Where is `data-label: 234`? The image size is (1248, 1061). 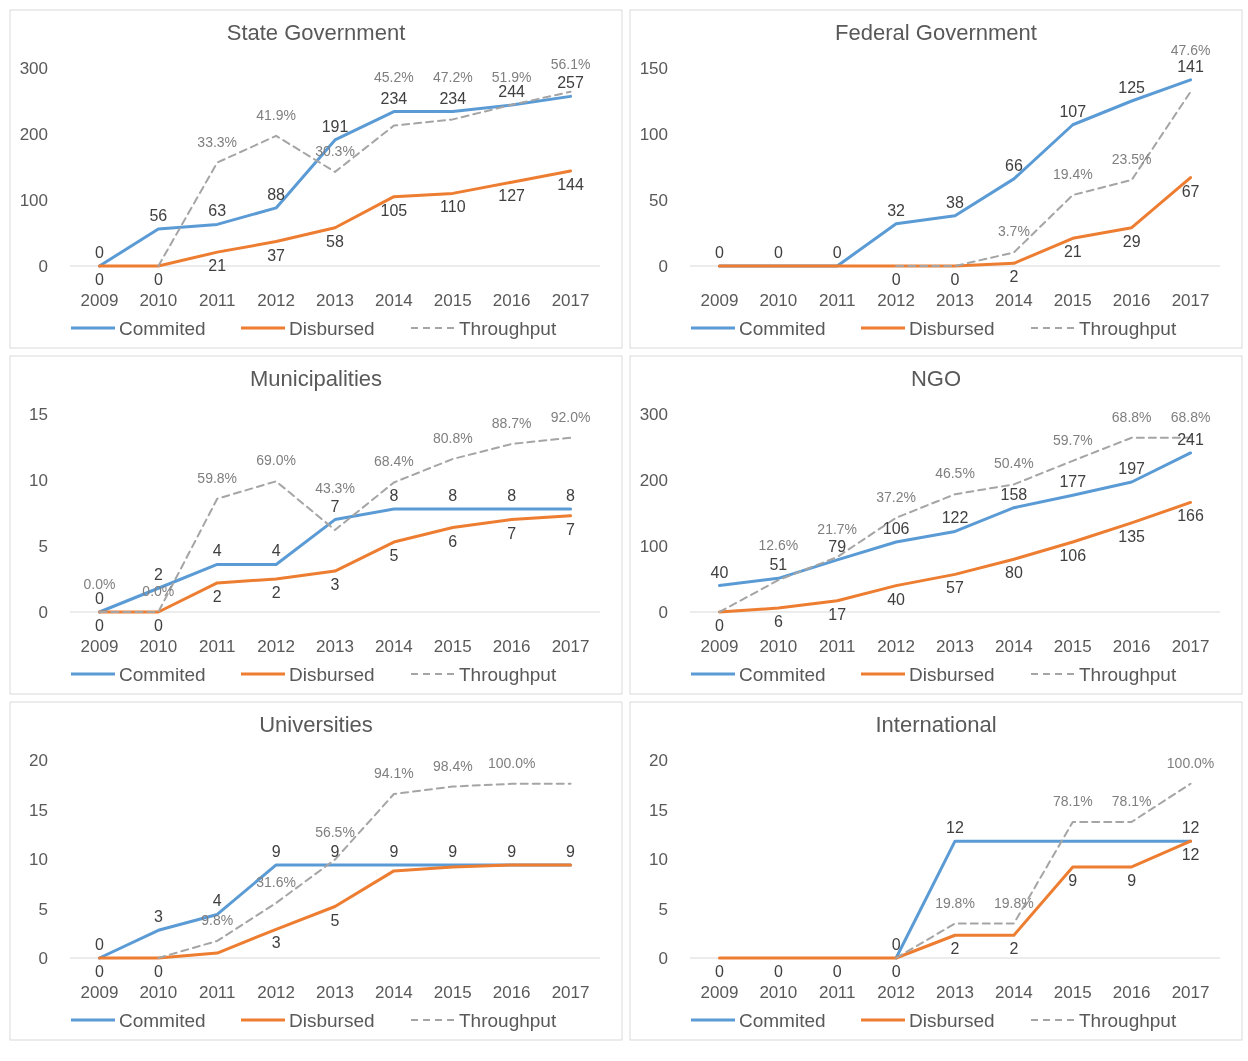
data-label: 234 is located at coordinates (453, 98).